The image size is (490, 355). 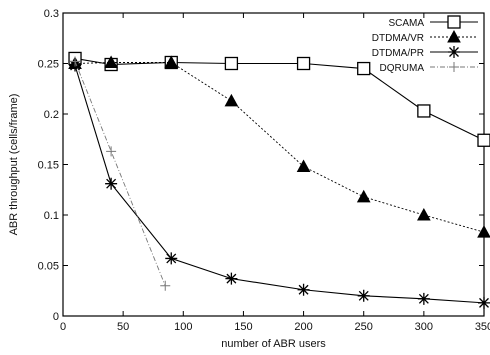 I want to click on x-tick-label: 0, so click(x=63, y=327).